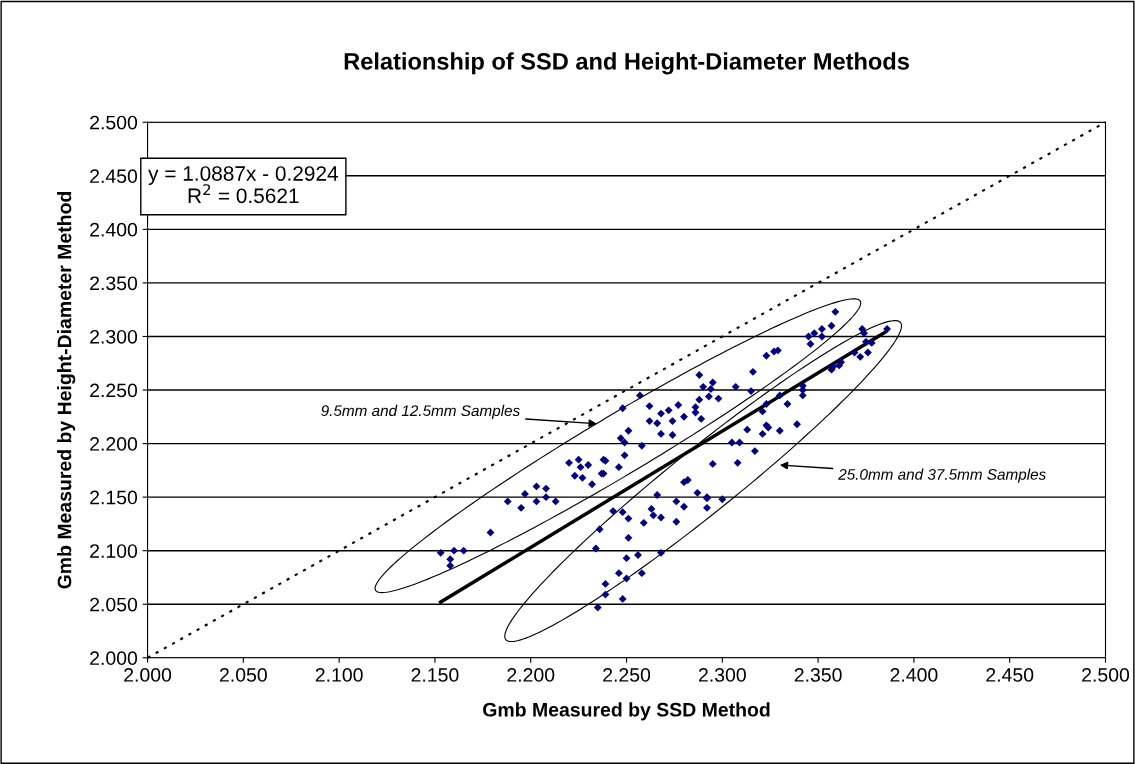 The image size is (1135, 764). Describe the element at coordinates (148, 675) in the screenshot. I see `x-tick-label: 2.000` at that location.